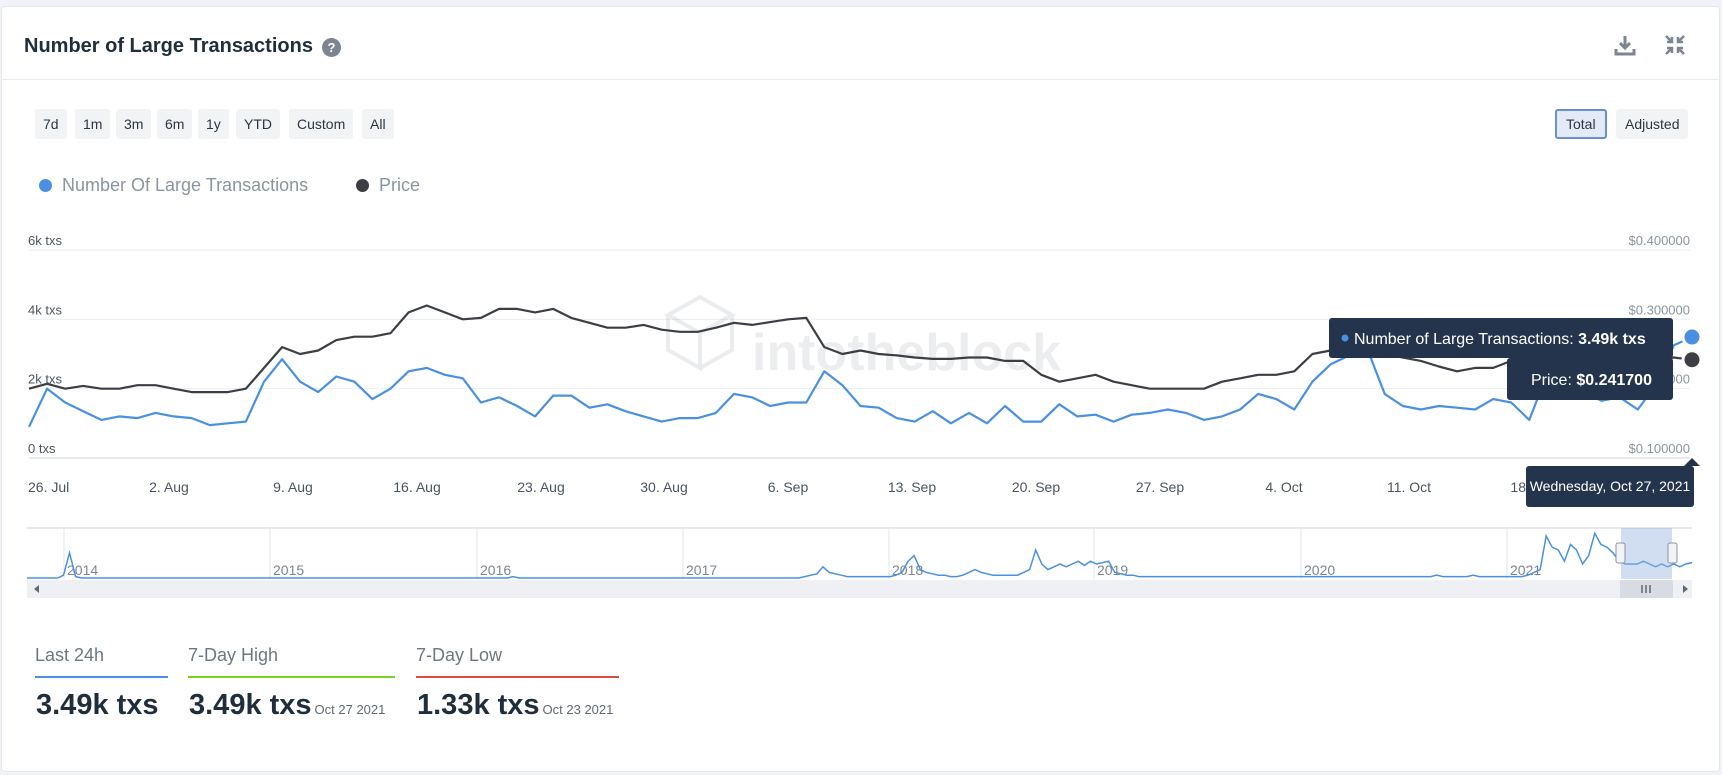  What do you see at coordinates (578, 709) in the screenshot?
I see `stat-date: Oct 23 2021` at bounding box center [578, 709].